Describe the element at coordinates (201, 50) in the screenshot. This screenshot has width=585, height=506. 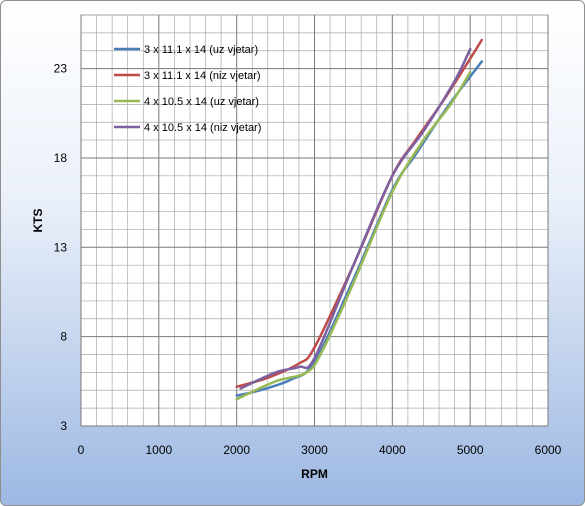
I see `legend-label-1: 3 x 11.1 x 14 (uz vjetar)` at that location.